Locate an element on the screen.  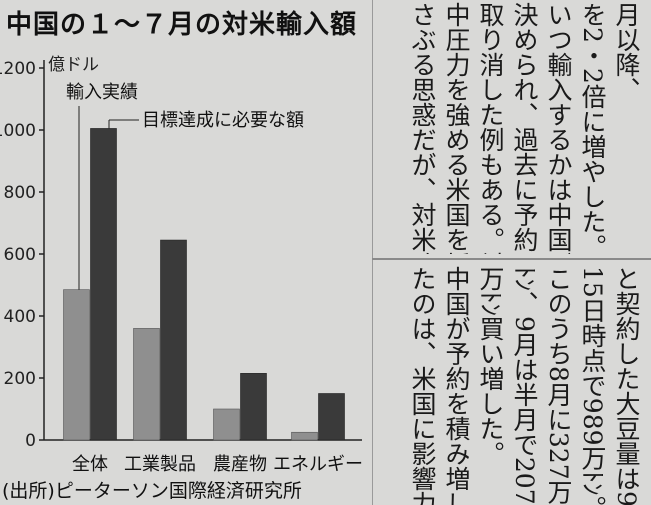
y-tick-label: 400 is located at coordinates (20, 317).